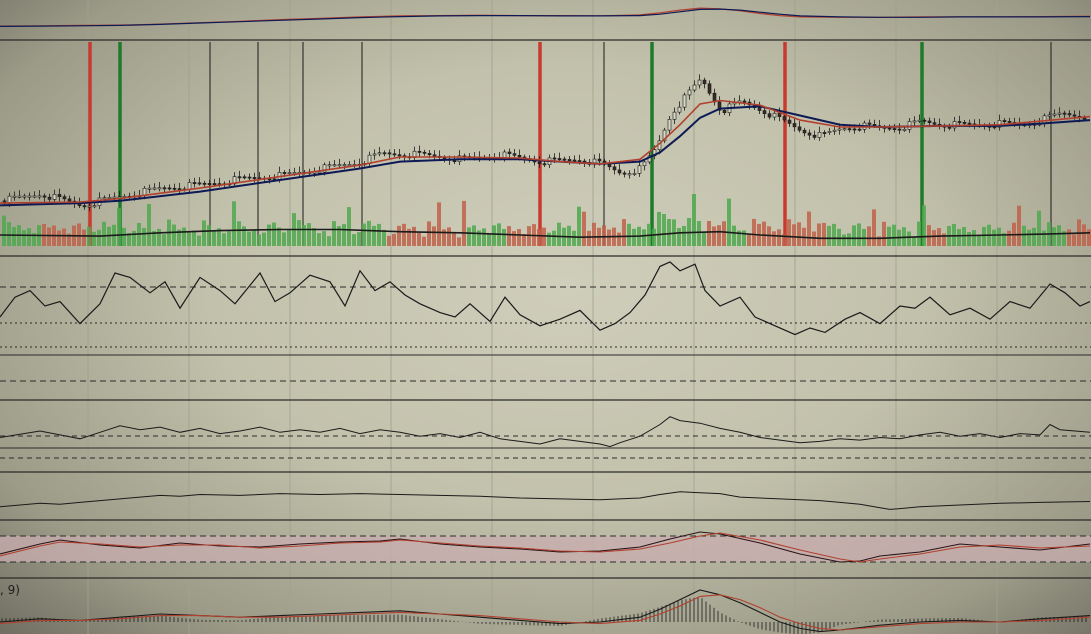 The height and width of the screenshot is (634, 1091). I want to click on oscillator-3-line, so click(545, 500).